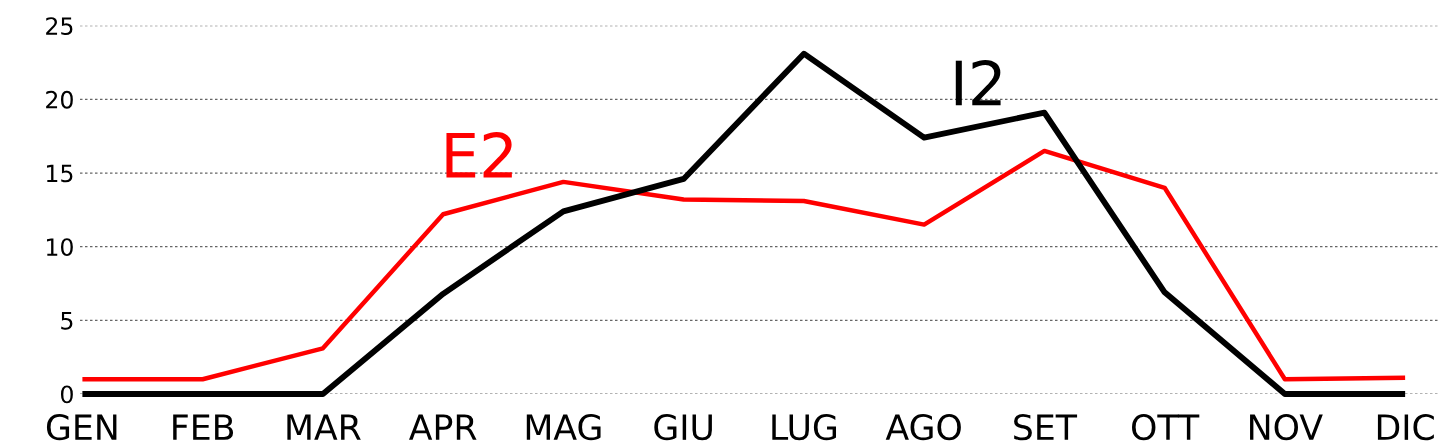  Describe the element at coordinates (683, 427) in the screenshot. I see `x-tick-label: GIU` at that location.